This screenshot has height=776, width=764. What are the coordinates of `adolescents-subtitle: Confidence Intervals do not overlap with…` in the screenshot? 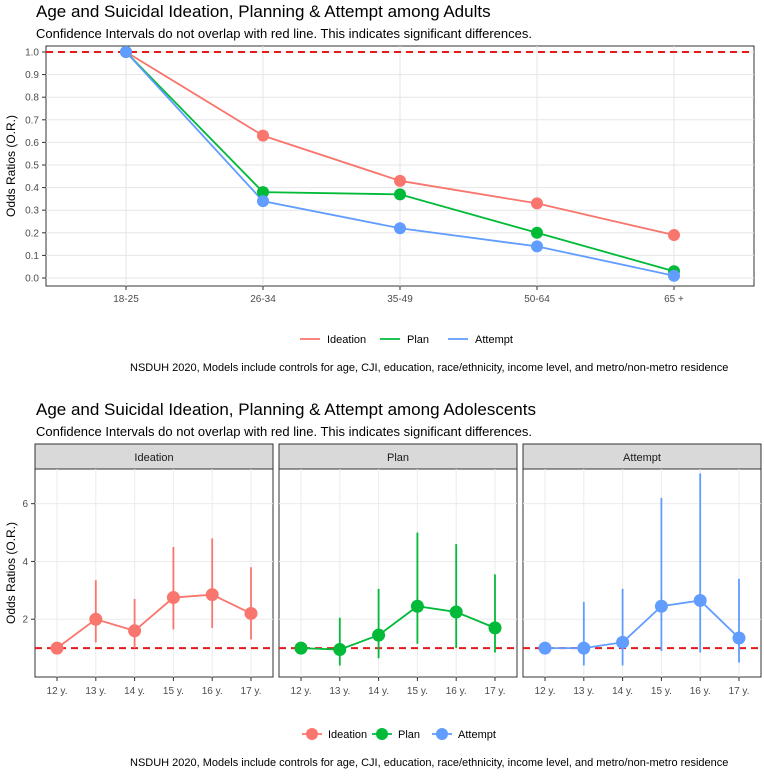 It's located at (284, 431).